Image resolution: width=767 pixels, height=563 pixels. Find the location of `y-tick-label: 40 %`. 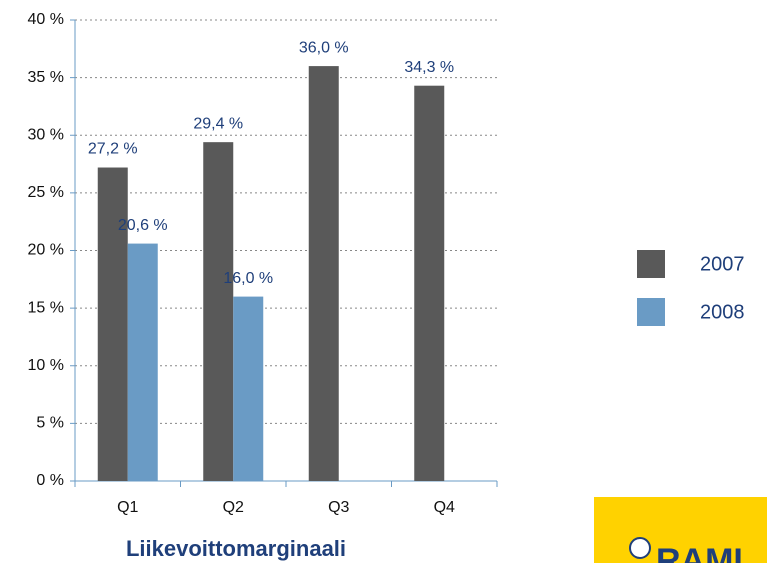

y-tick-label: 40 % is located at coordinates (46, 19).